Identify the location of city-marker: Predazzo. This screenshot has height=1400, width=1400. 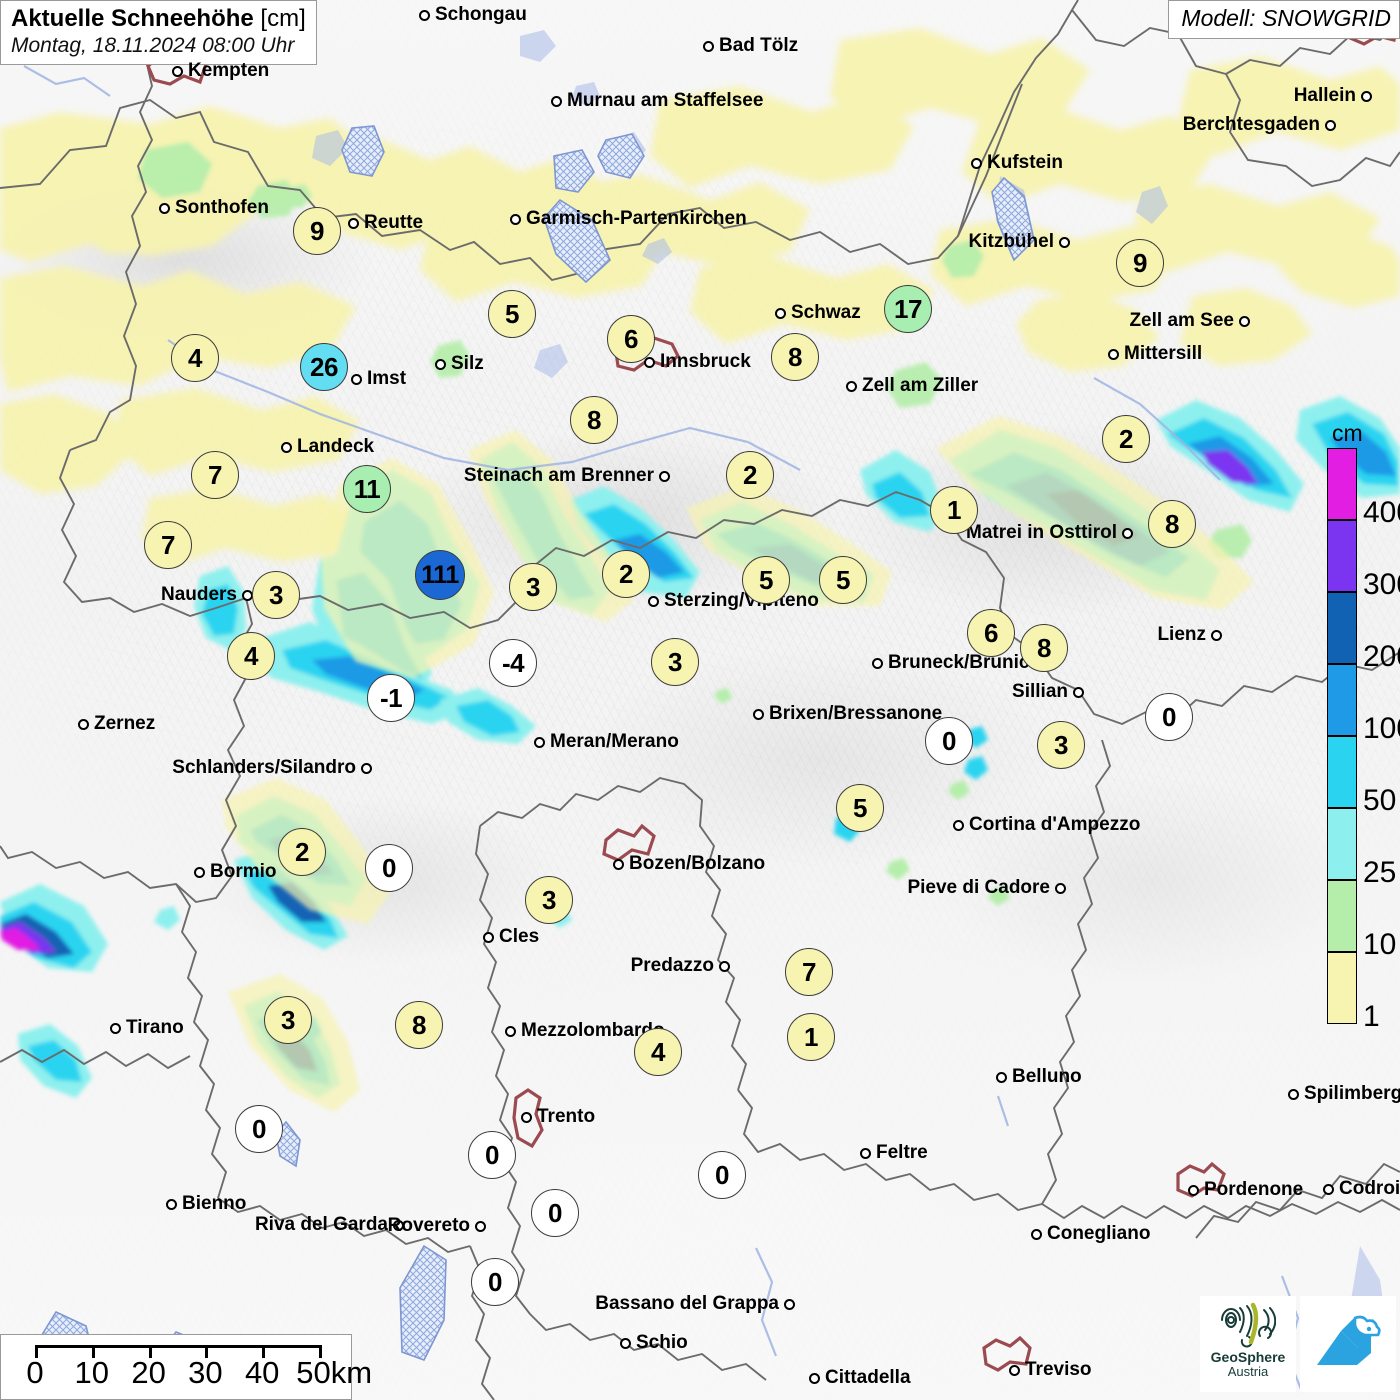
(680, 966).